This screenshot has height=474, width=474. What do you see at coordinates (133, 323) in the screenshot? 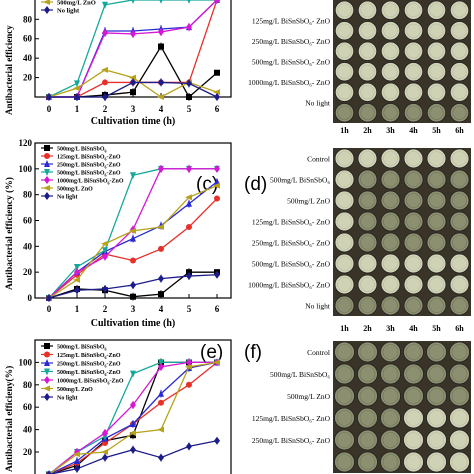
I see `xlabel-c: Cultivation time (h)` at bounding box center [133, 323].